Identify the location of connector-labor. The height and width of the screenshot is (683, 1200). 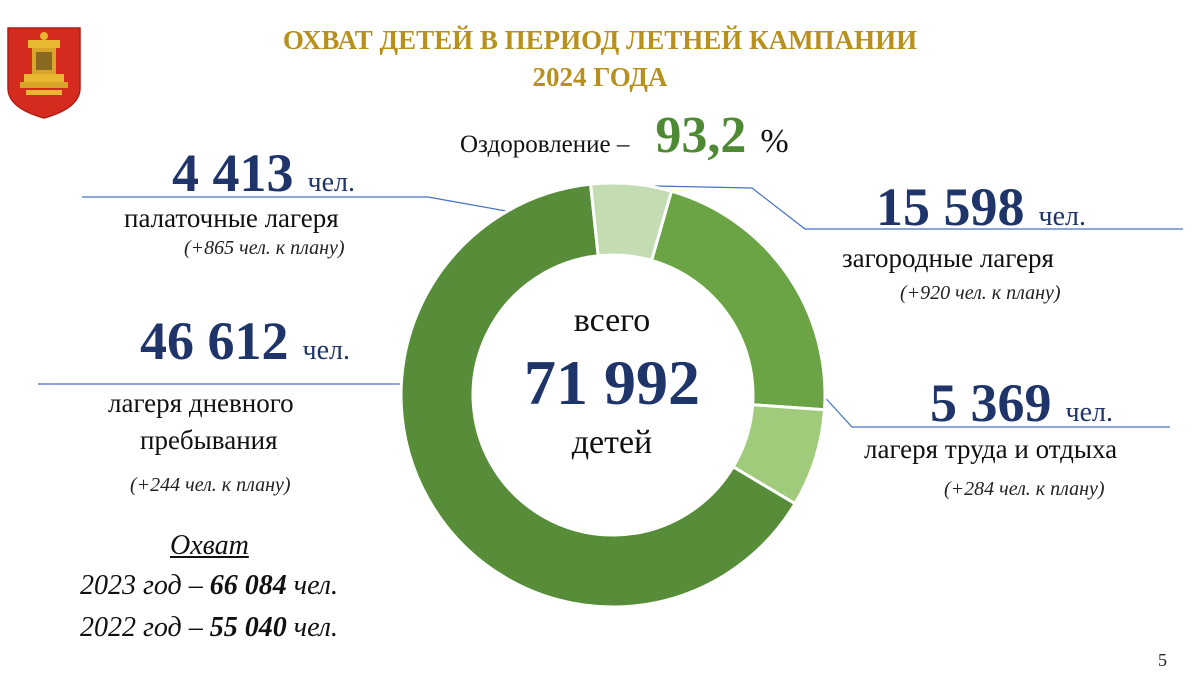
(994, 409).